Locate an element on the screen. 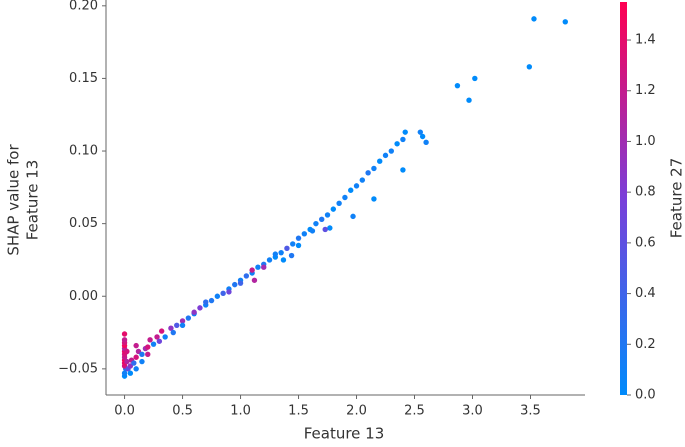  colorbar-tick-label: 0.6 is located at coordinates (645, 242).